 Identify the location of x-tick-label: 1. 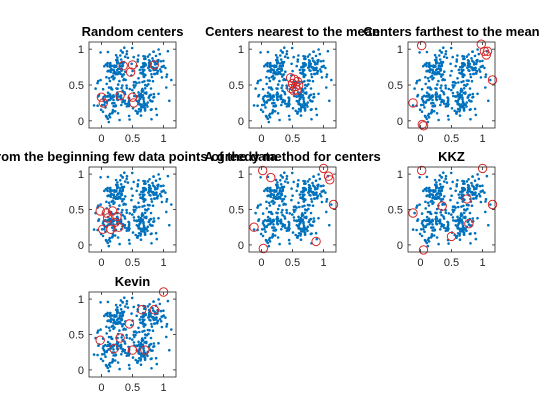
(324, 263).